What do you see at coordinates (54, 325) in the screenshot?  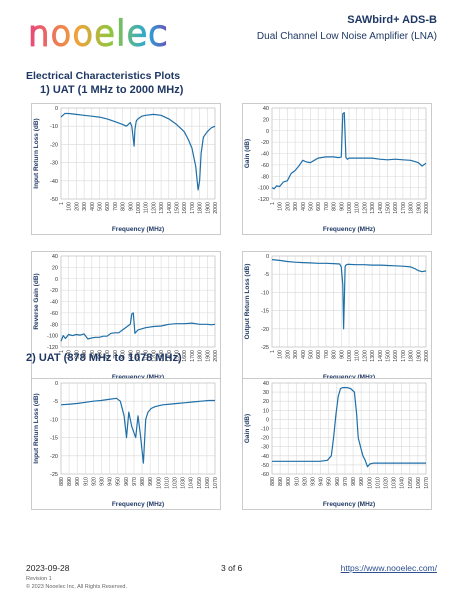 I see `y-tick-label: -80` at bounding box center [54, 325].